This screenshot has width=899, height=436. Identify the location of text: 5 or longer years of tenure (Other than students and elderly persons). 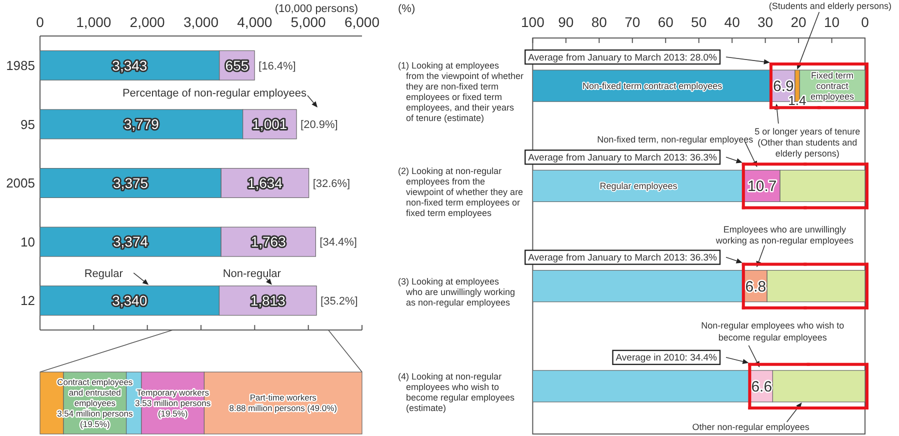
(807, 142).